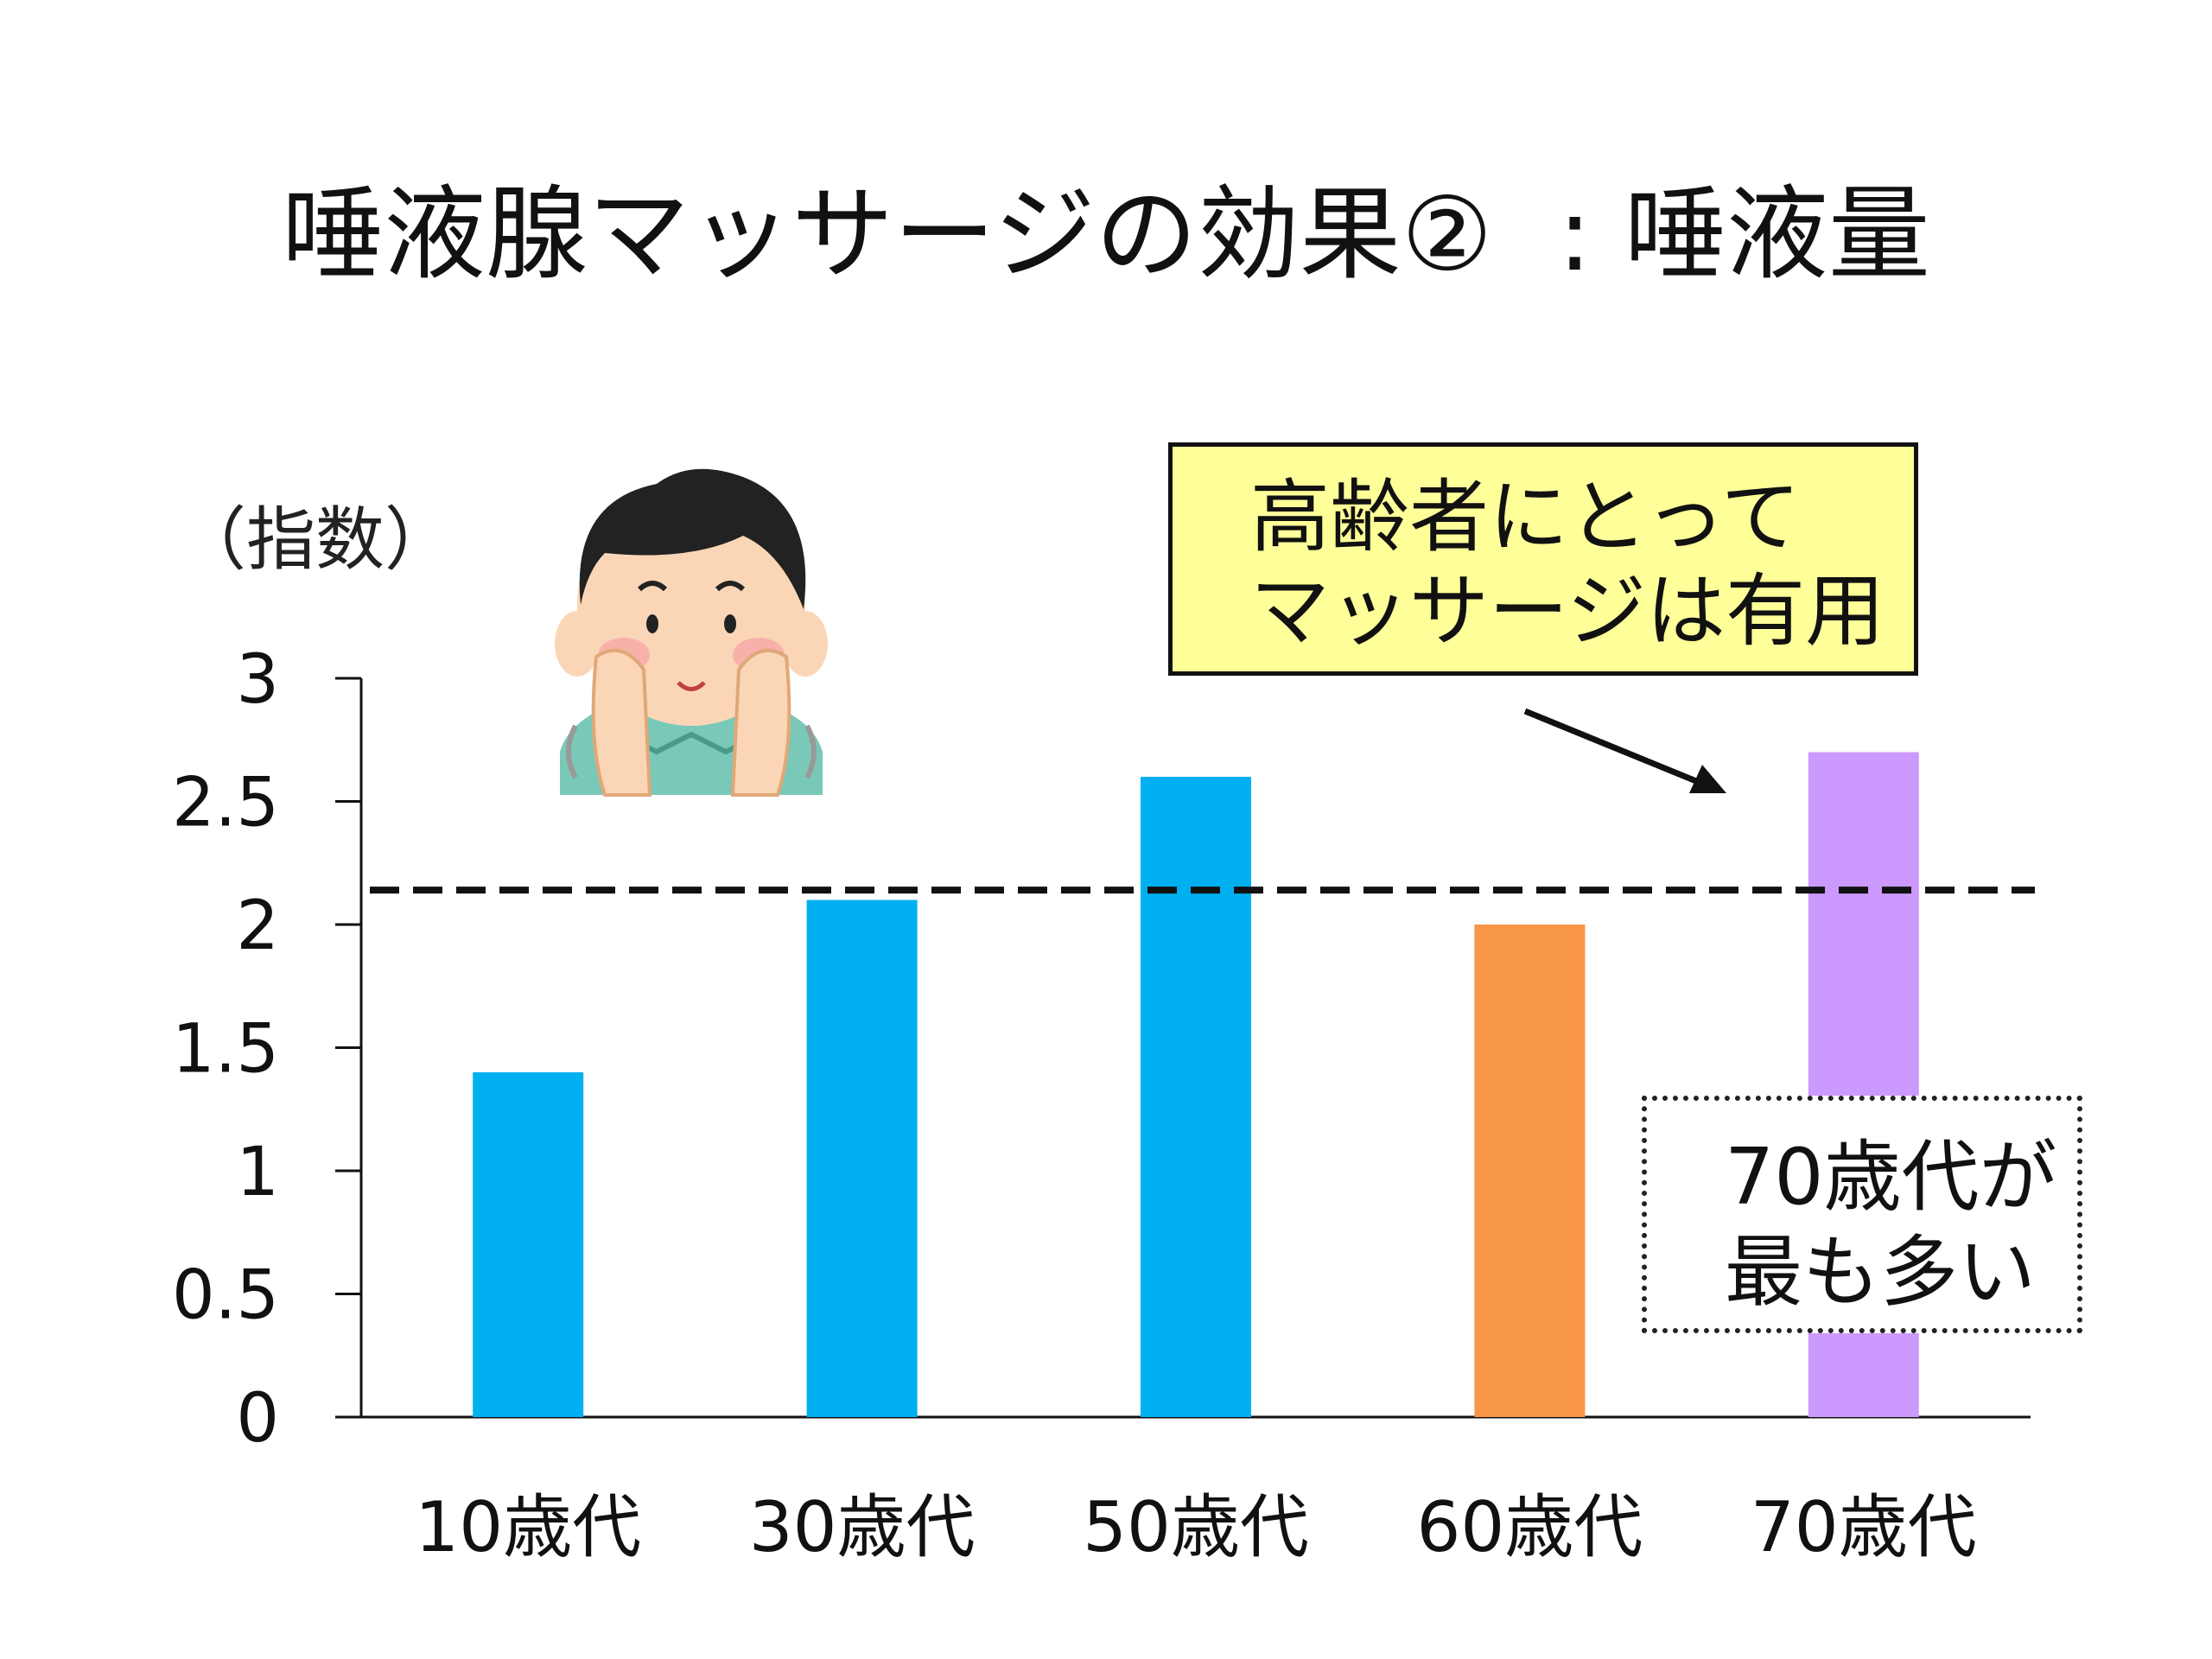  What do you see at coordinates (1525, 517) in the screenshot?
I see `callout-line-1: 高齢者にとって` at bounding box center [1525, 517].